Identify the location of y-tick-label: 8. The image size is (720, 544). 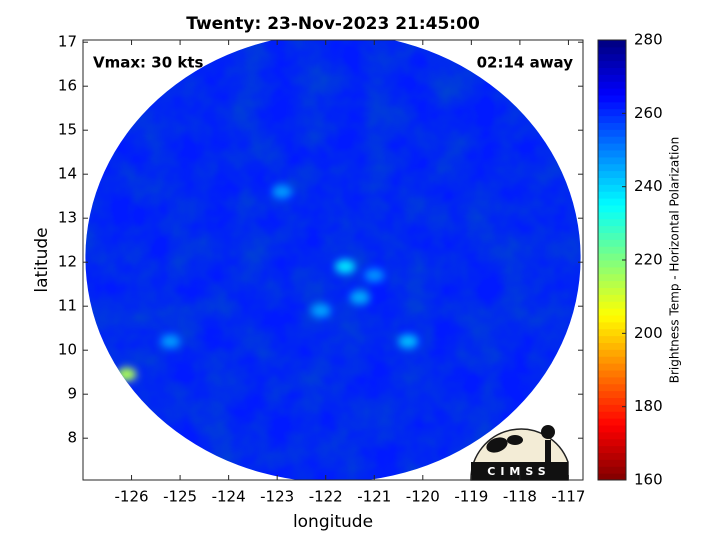
(72, 438).